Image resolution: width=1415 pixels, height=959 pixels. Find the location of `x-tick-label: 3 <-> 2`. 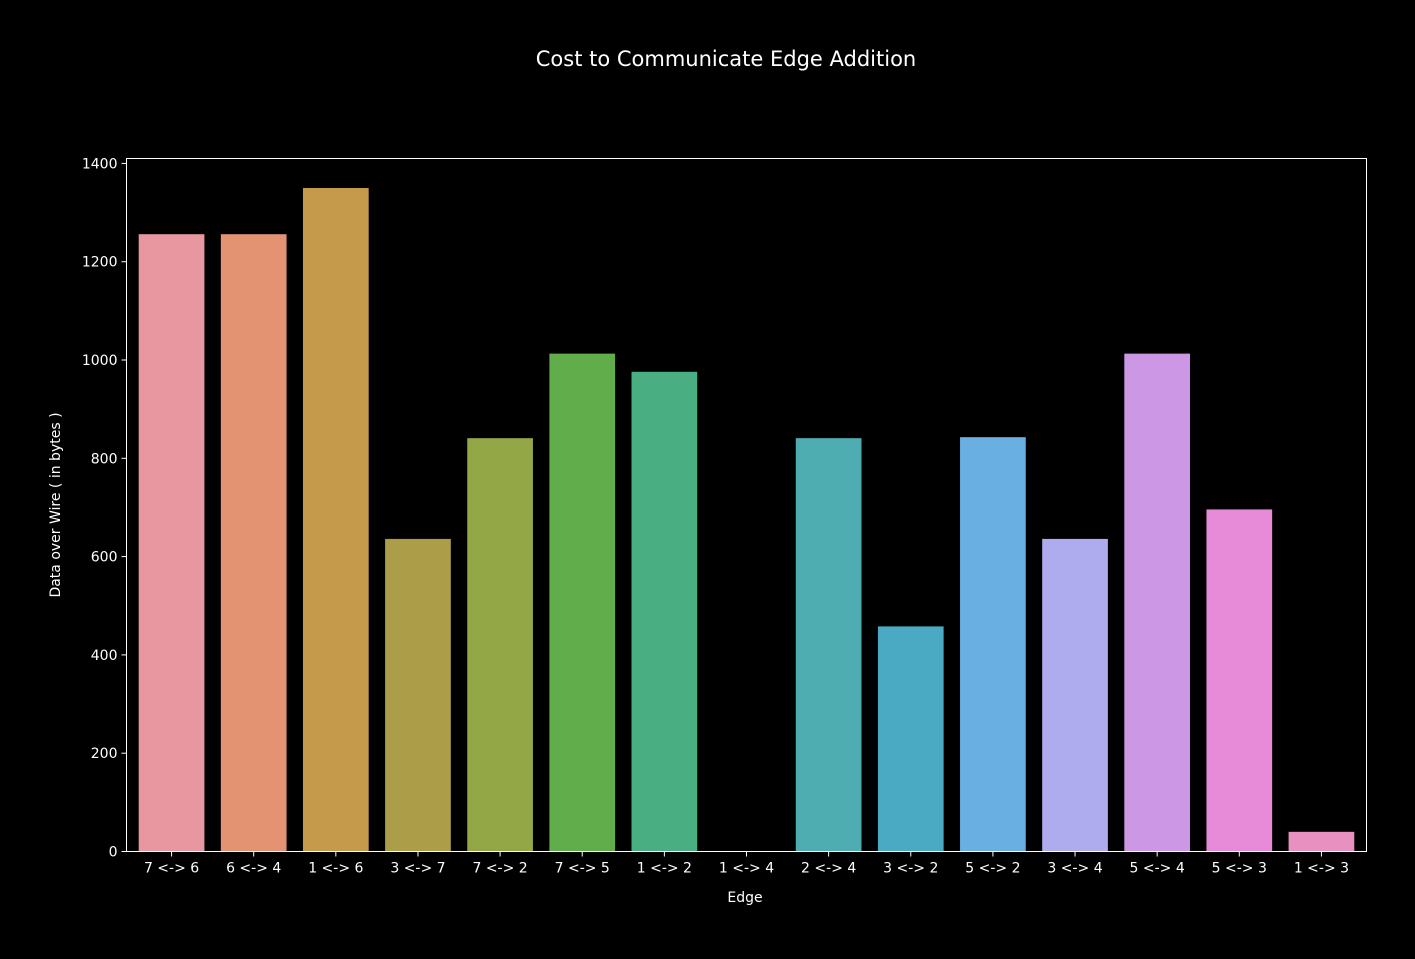

x-tick-label: 3 <-> 2 is located at coordinates (910, 869).